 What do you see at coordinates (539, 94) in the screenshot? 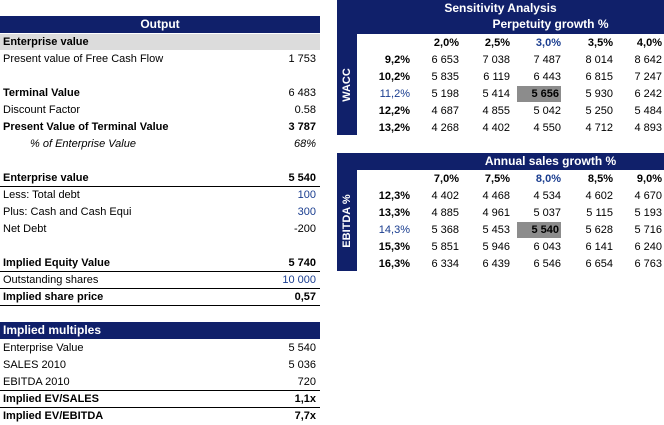
I see `table1-cell-2-2: 5 656` at bounding box center [539, 94].